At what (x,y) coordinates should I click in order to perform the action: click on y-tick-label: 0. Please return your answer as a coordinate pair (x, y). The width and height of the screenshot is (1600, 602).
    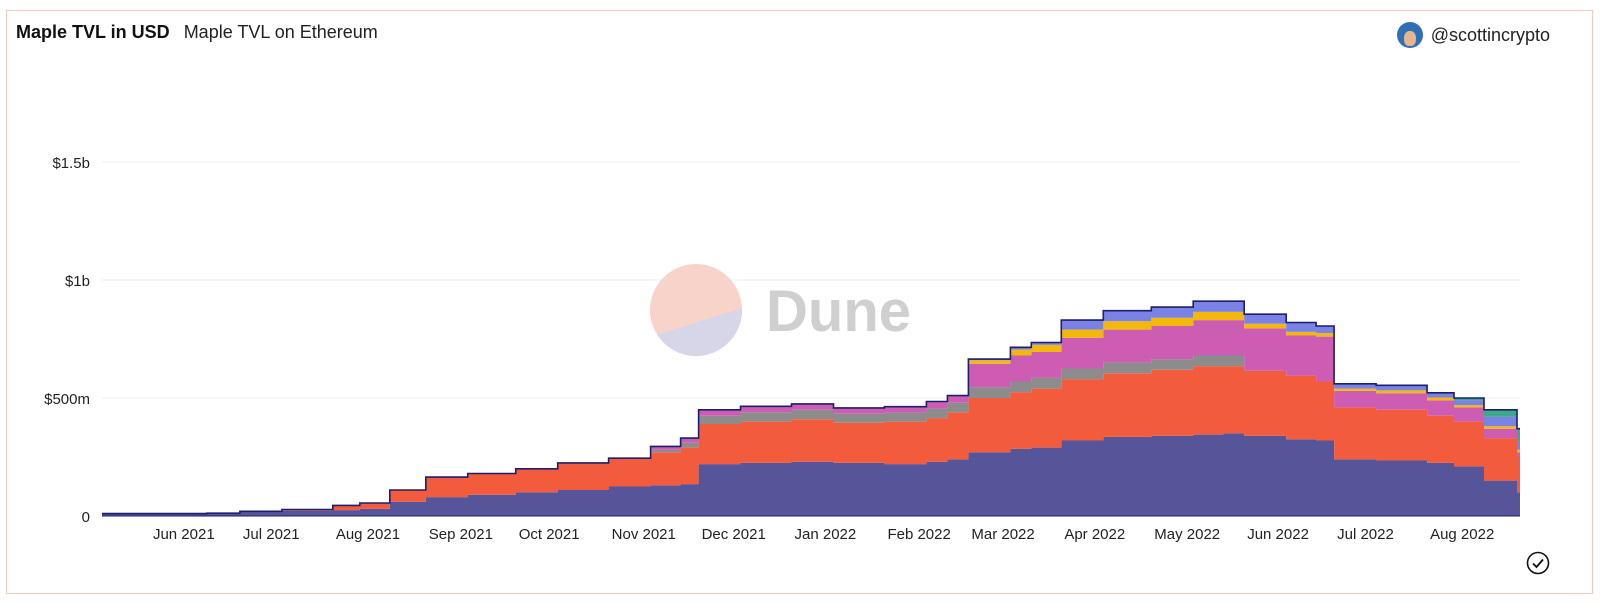
    Looking at the image, I should click on (86, 517).